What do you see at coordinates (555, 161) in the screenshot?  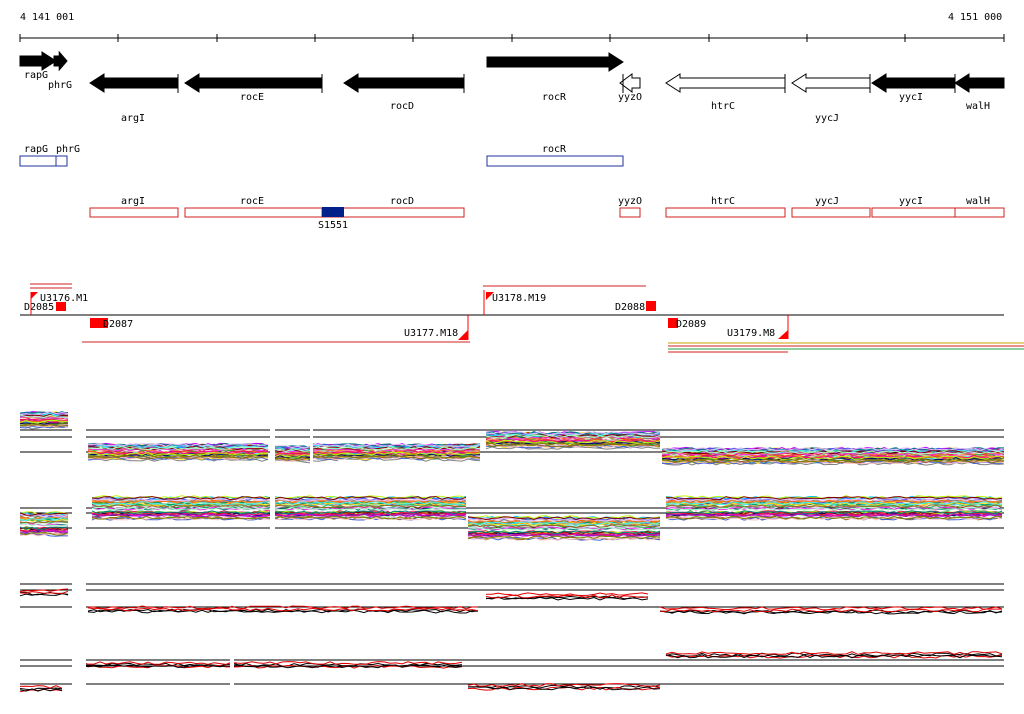 I see `blue-box-rocR` at bounding box center [555, 161].